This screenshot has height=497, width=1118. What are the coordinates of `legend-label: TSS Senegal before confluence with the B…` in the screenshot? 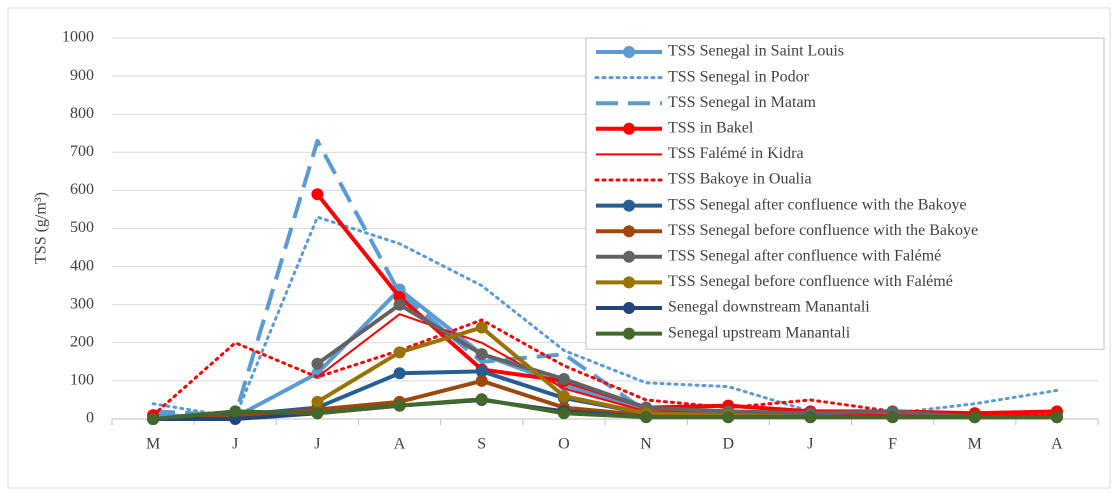 It's located at (823, 230).